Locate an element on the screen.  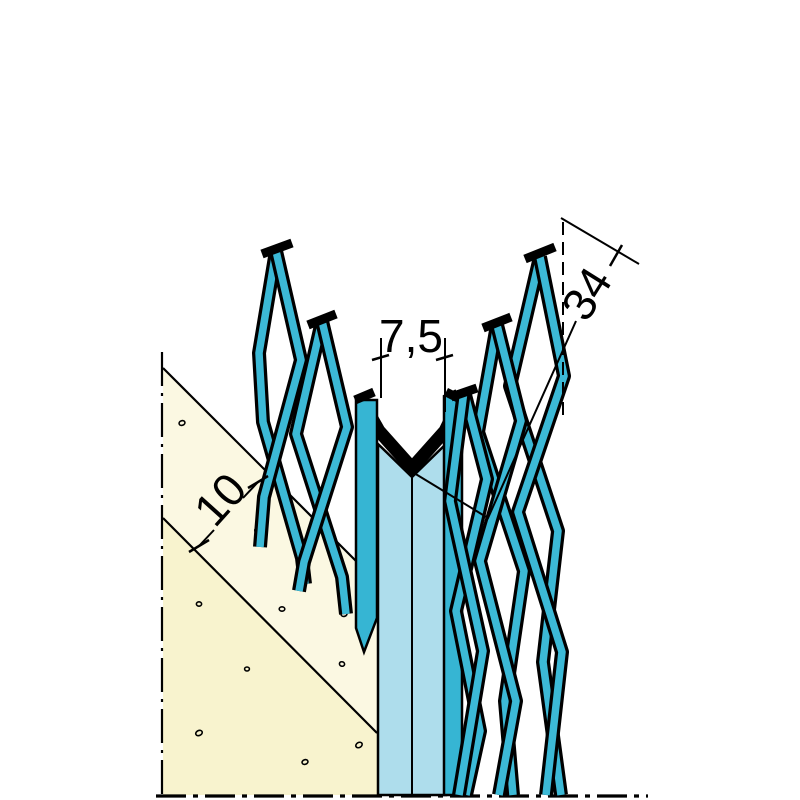
plaster-layer is located at coordinates (270, 550).